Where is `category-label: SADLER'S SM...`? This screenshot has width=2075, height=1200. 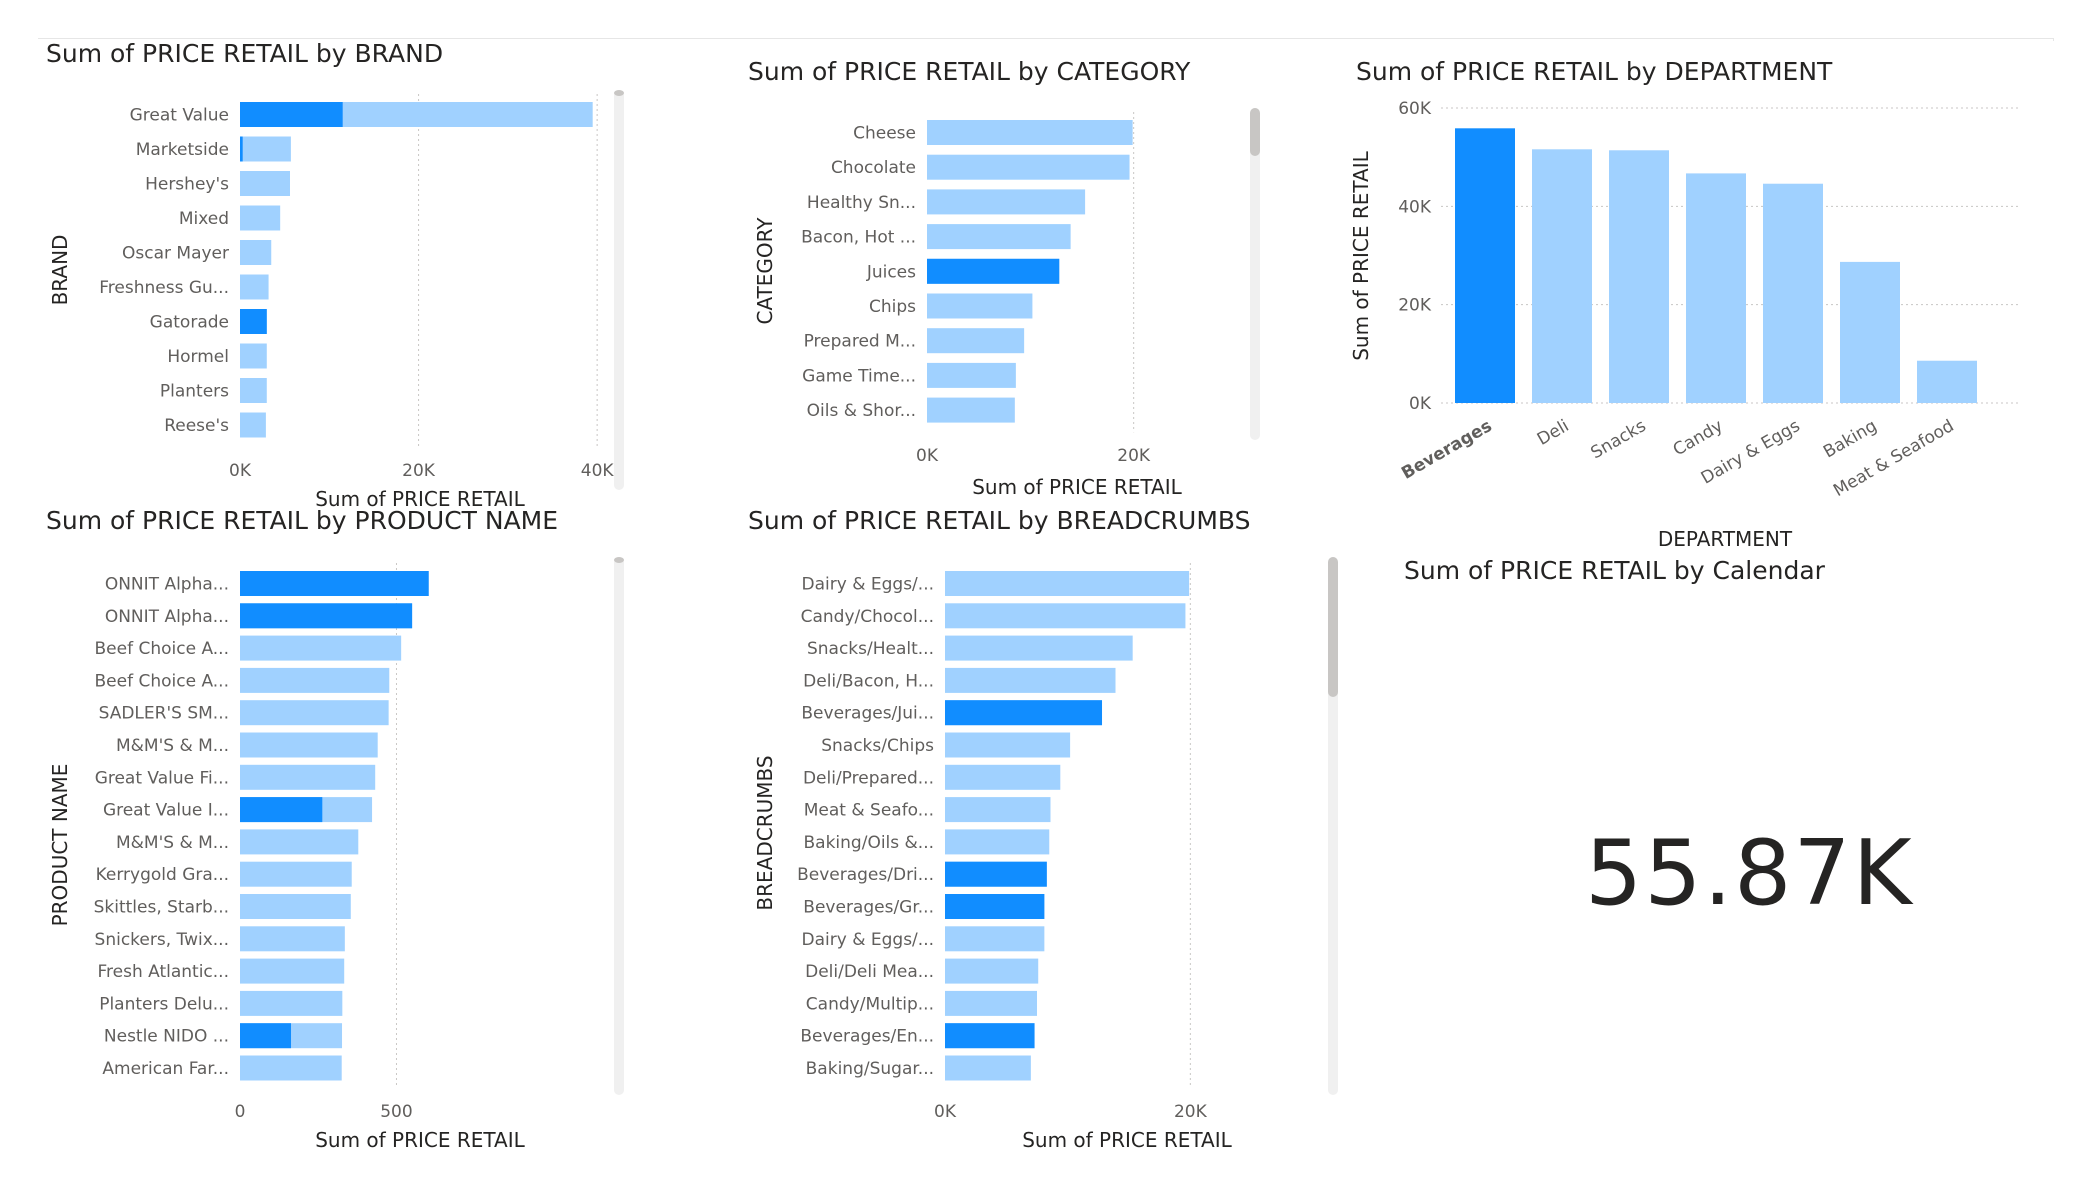 category-label: SADLER'S SM... is located at coordinates (164, 714).